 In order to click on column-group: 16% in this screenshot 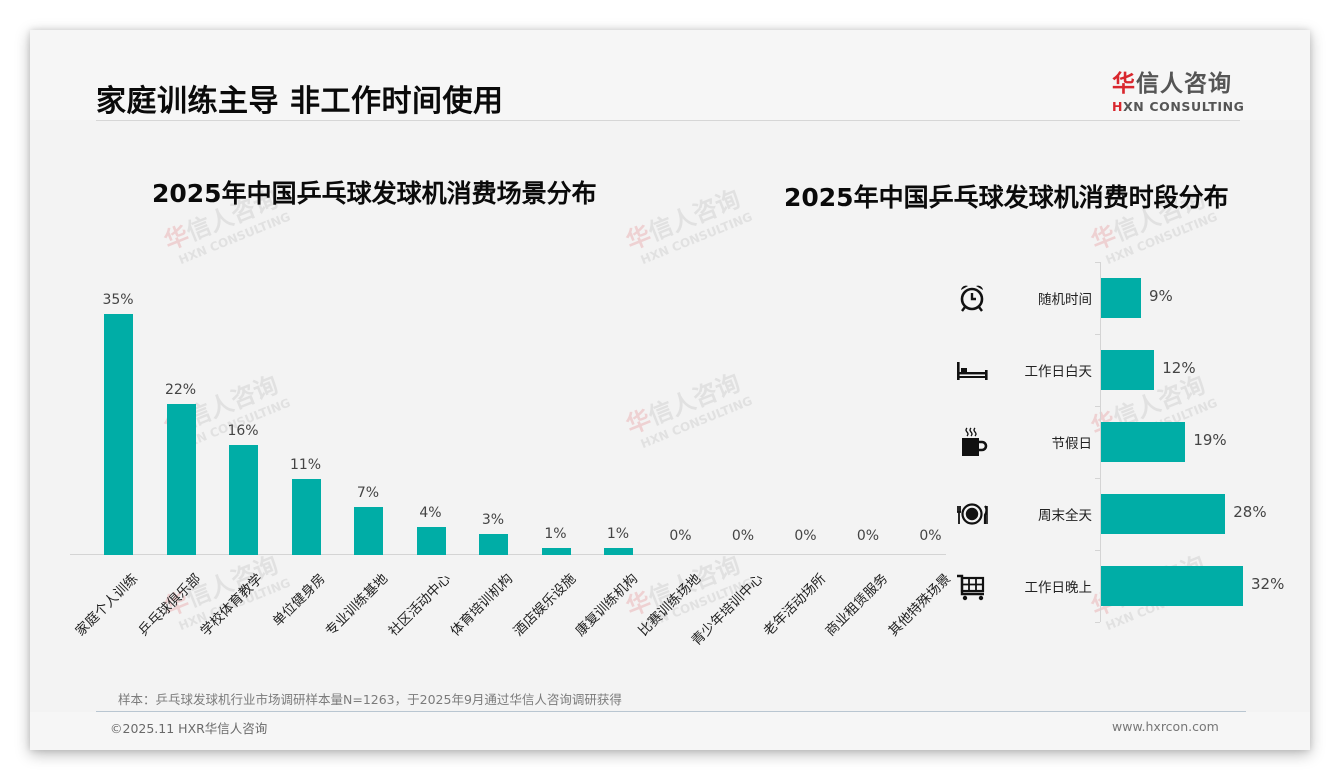, I will do `click(243, 417)`.